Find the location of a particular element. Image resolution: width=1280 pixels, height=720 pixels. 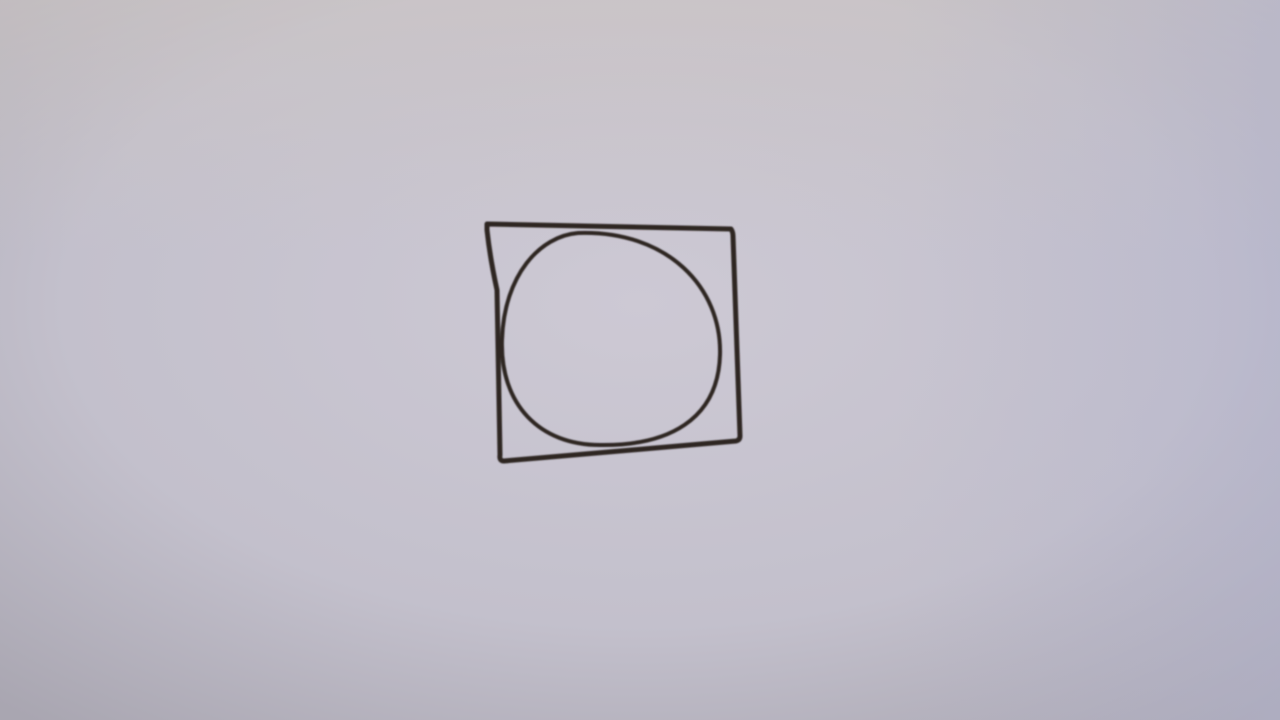

ink-sketch is located at coordinates (613, 342).